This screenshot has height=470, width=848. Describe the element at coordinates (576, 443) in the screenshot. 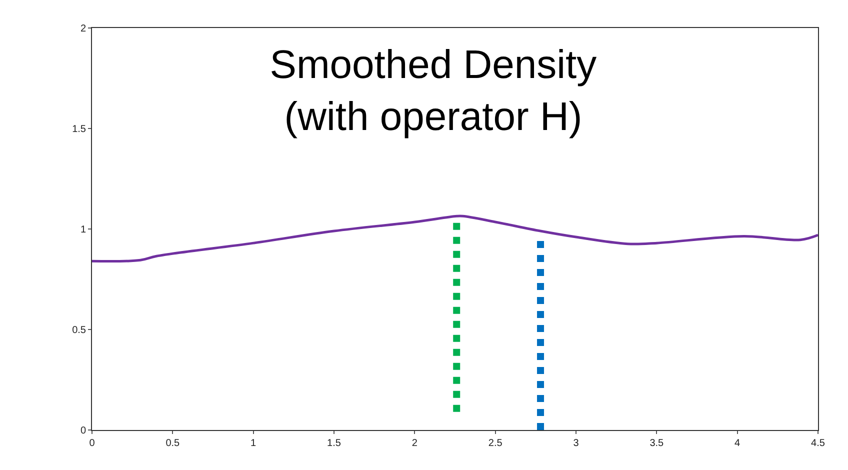

I see `x-tick-label: 3` at that location.